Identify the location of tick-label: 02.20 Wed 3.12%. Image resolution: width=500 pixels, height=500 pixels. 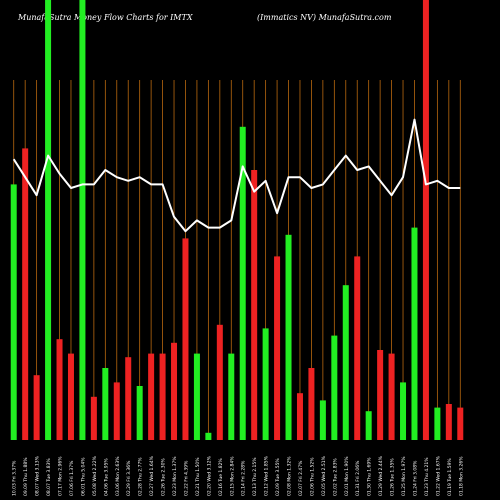
(209, 475).